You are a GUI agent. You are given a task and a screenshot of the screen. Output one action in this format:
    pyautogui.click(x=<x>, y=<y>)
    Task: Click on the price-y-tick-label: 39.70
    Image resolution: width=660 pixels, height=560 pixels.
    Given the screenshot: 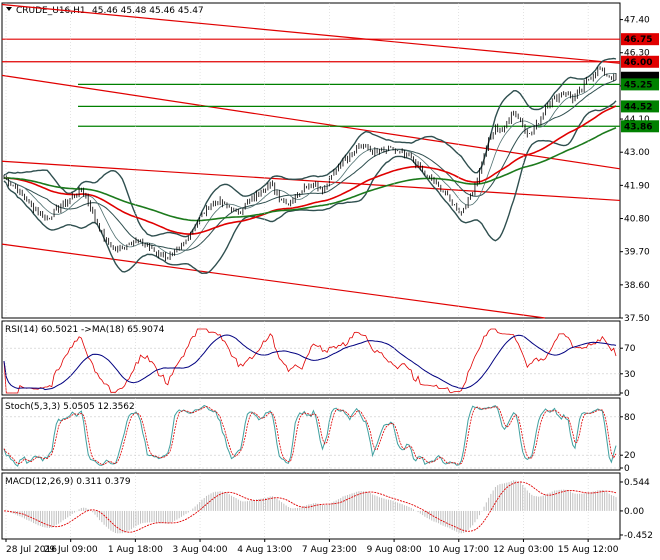 What is the action you would take?
    pyautogui.click(x=637, y=253)
    